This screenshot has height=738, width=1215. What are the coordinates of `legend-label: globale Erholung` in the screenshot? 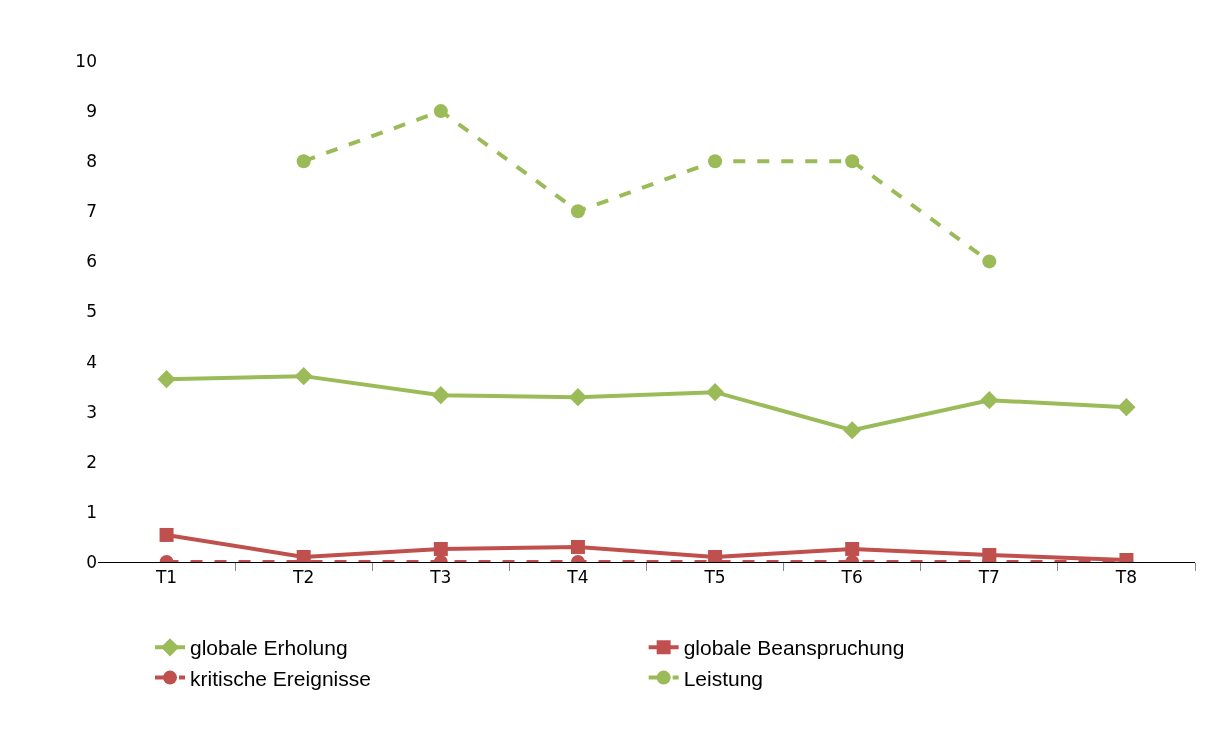 It's located at (269, 648).